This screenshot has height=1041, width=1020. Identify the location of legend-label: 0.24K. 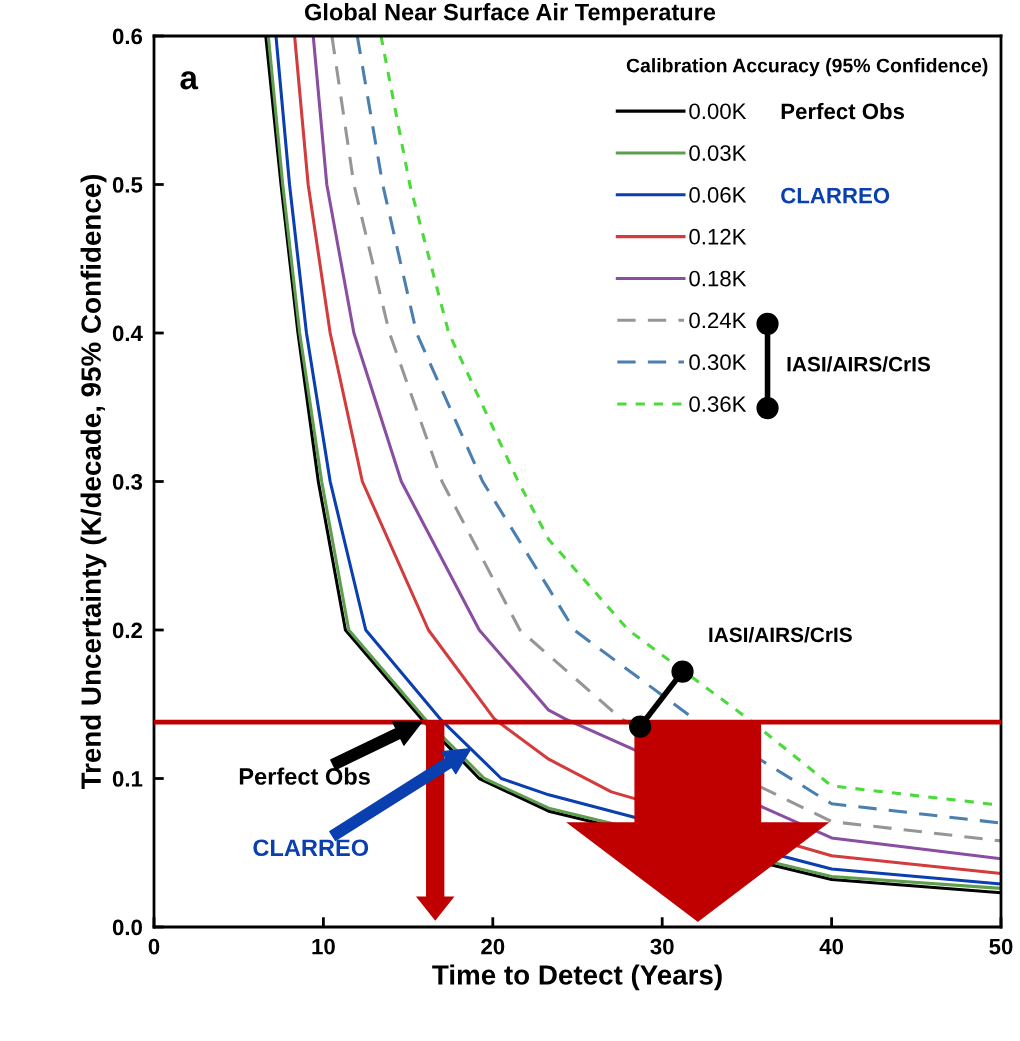
(718, 320).